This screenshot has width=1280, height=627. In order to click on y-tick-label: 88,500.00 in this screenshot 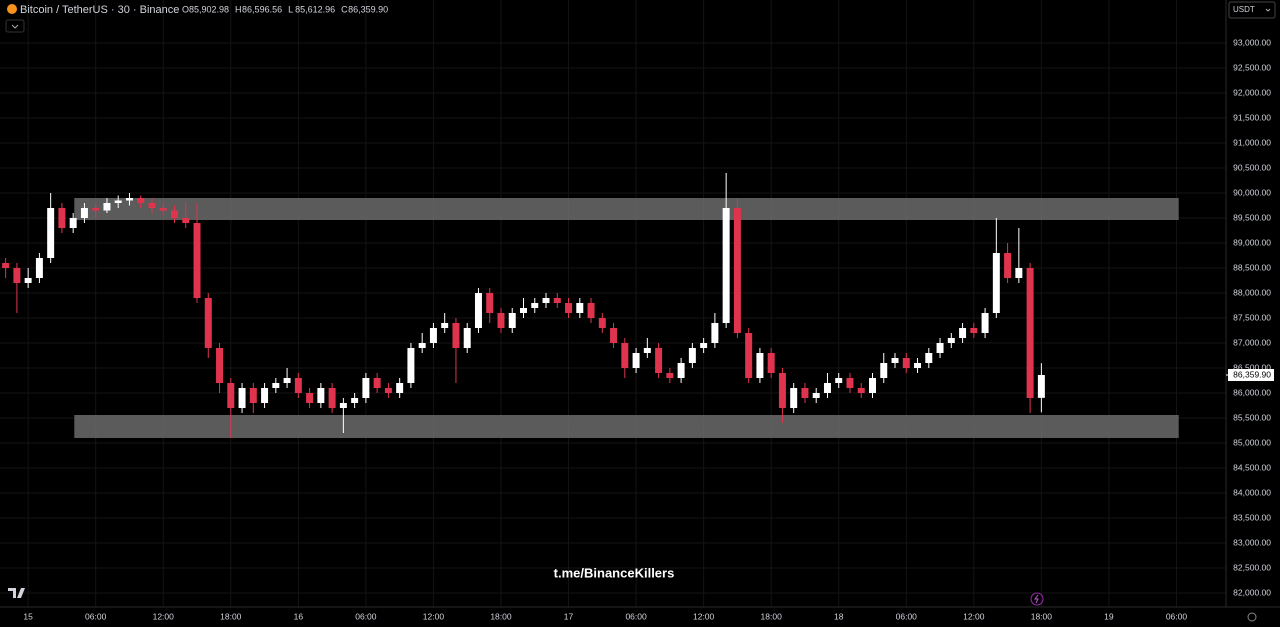, I will do `click(1252, 267)`.